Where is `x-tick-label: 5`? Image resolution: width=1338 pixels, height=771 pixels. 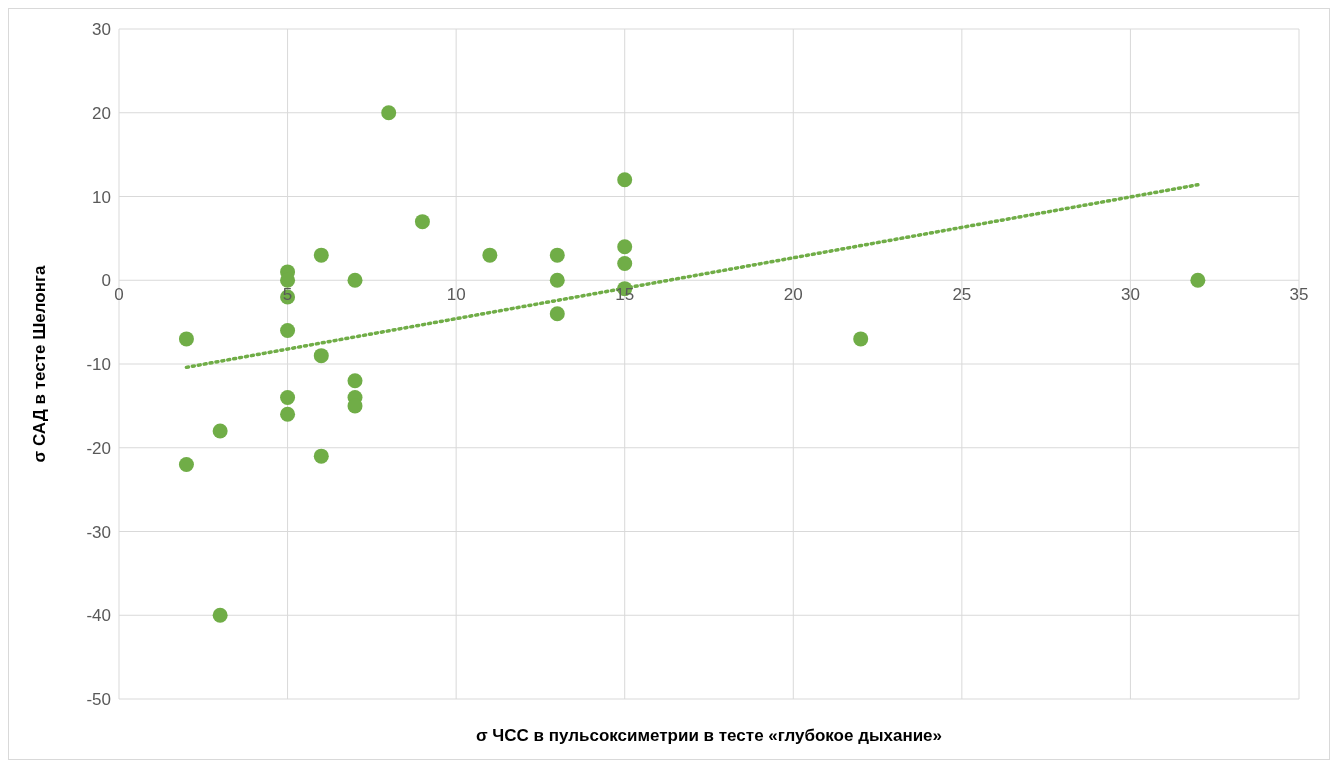 x-tick-label: 5 is located at coordinates (287, 295).